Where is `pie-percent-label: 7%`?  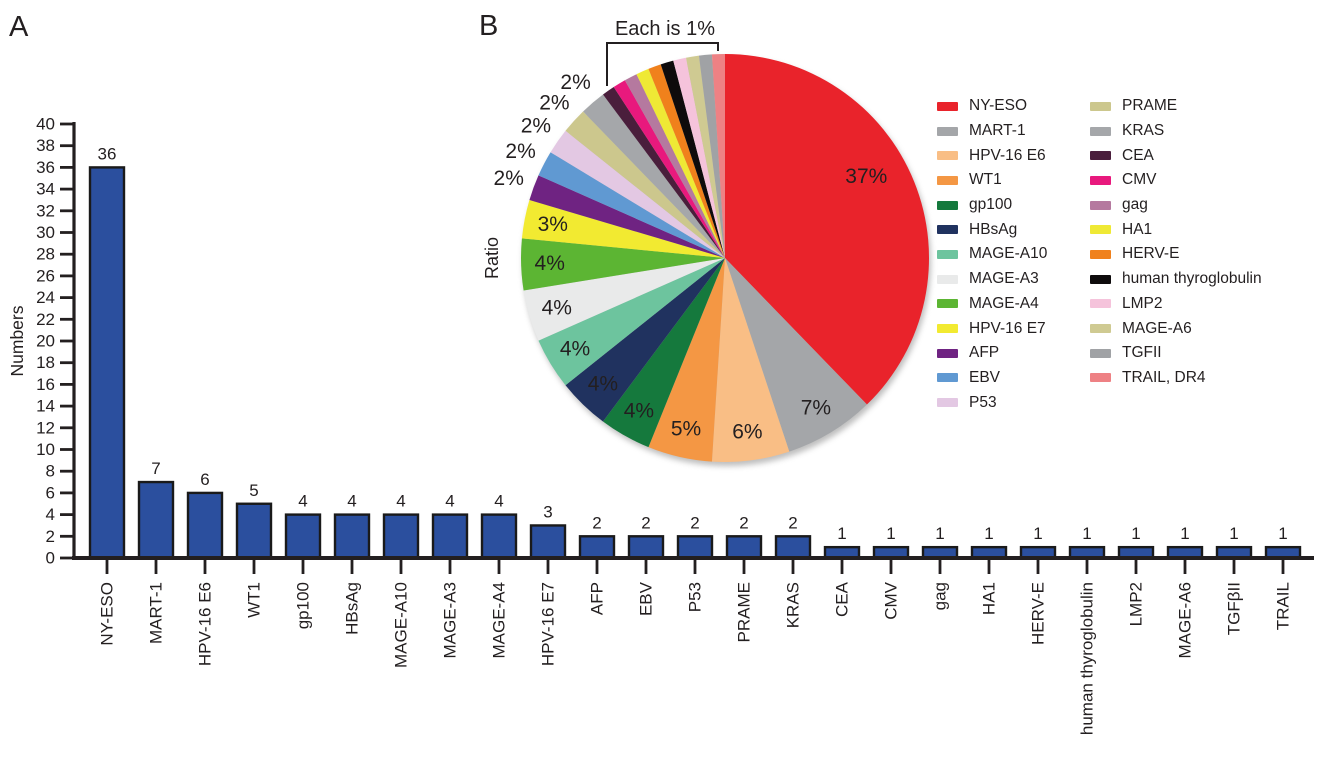
pie-percent-label: 7% is located at coordinates (816, 408).